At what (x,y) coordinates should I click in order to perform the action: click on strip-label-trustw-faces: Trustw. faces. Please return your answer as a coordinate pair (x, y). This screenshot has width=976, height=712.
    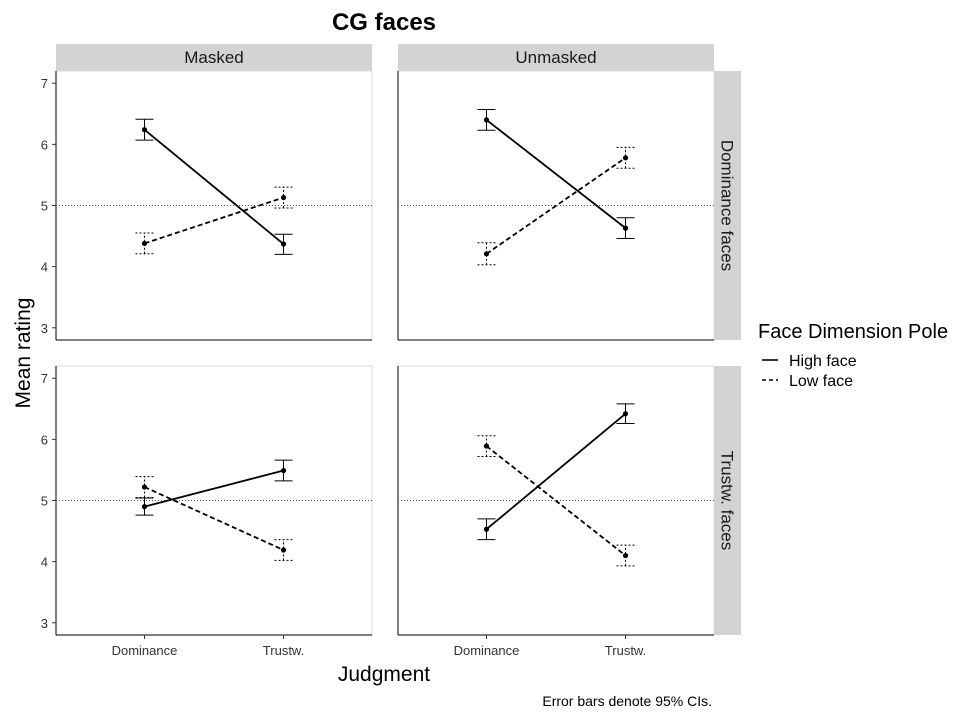
    Looking at the image, I should click on (727, 501).